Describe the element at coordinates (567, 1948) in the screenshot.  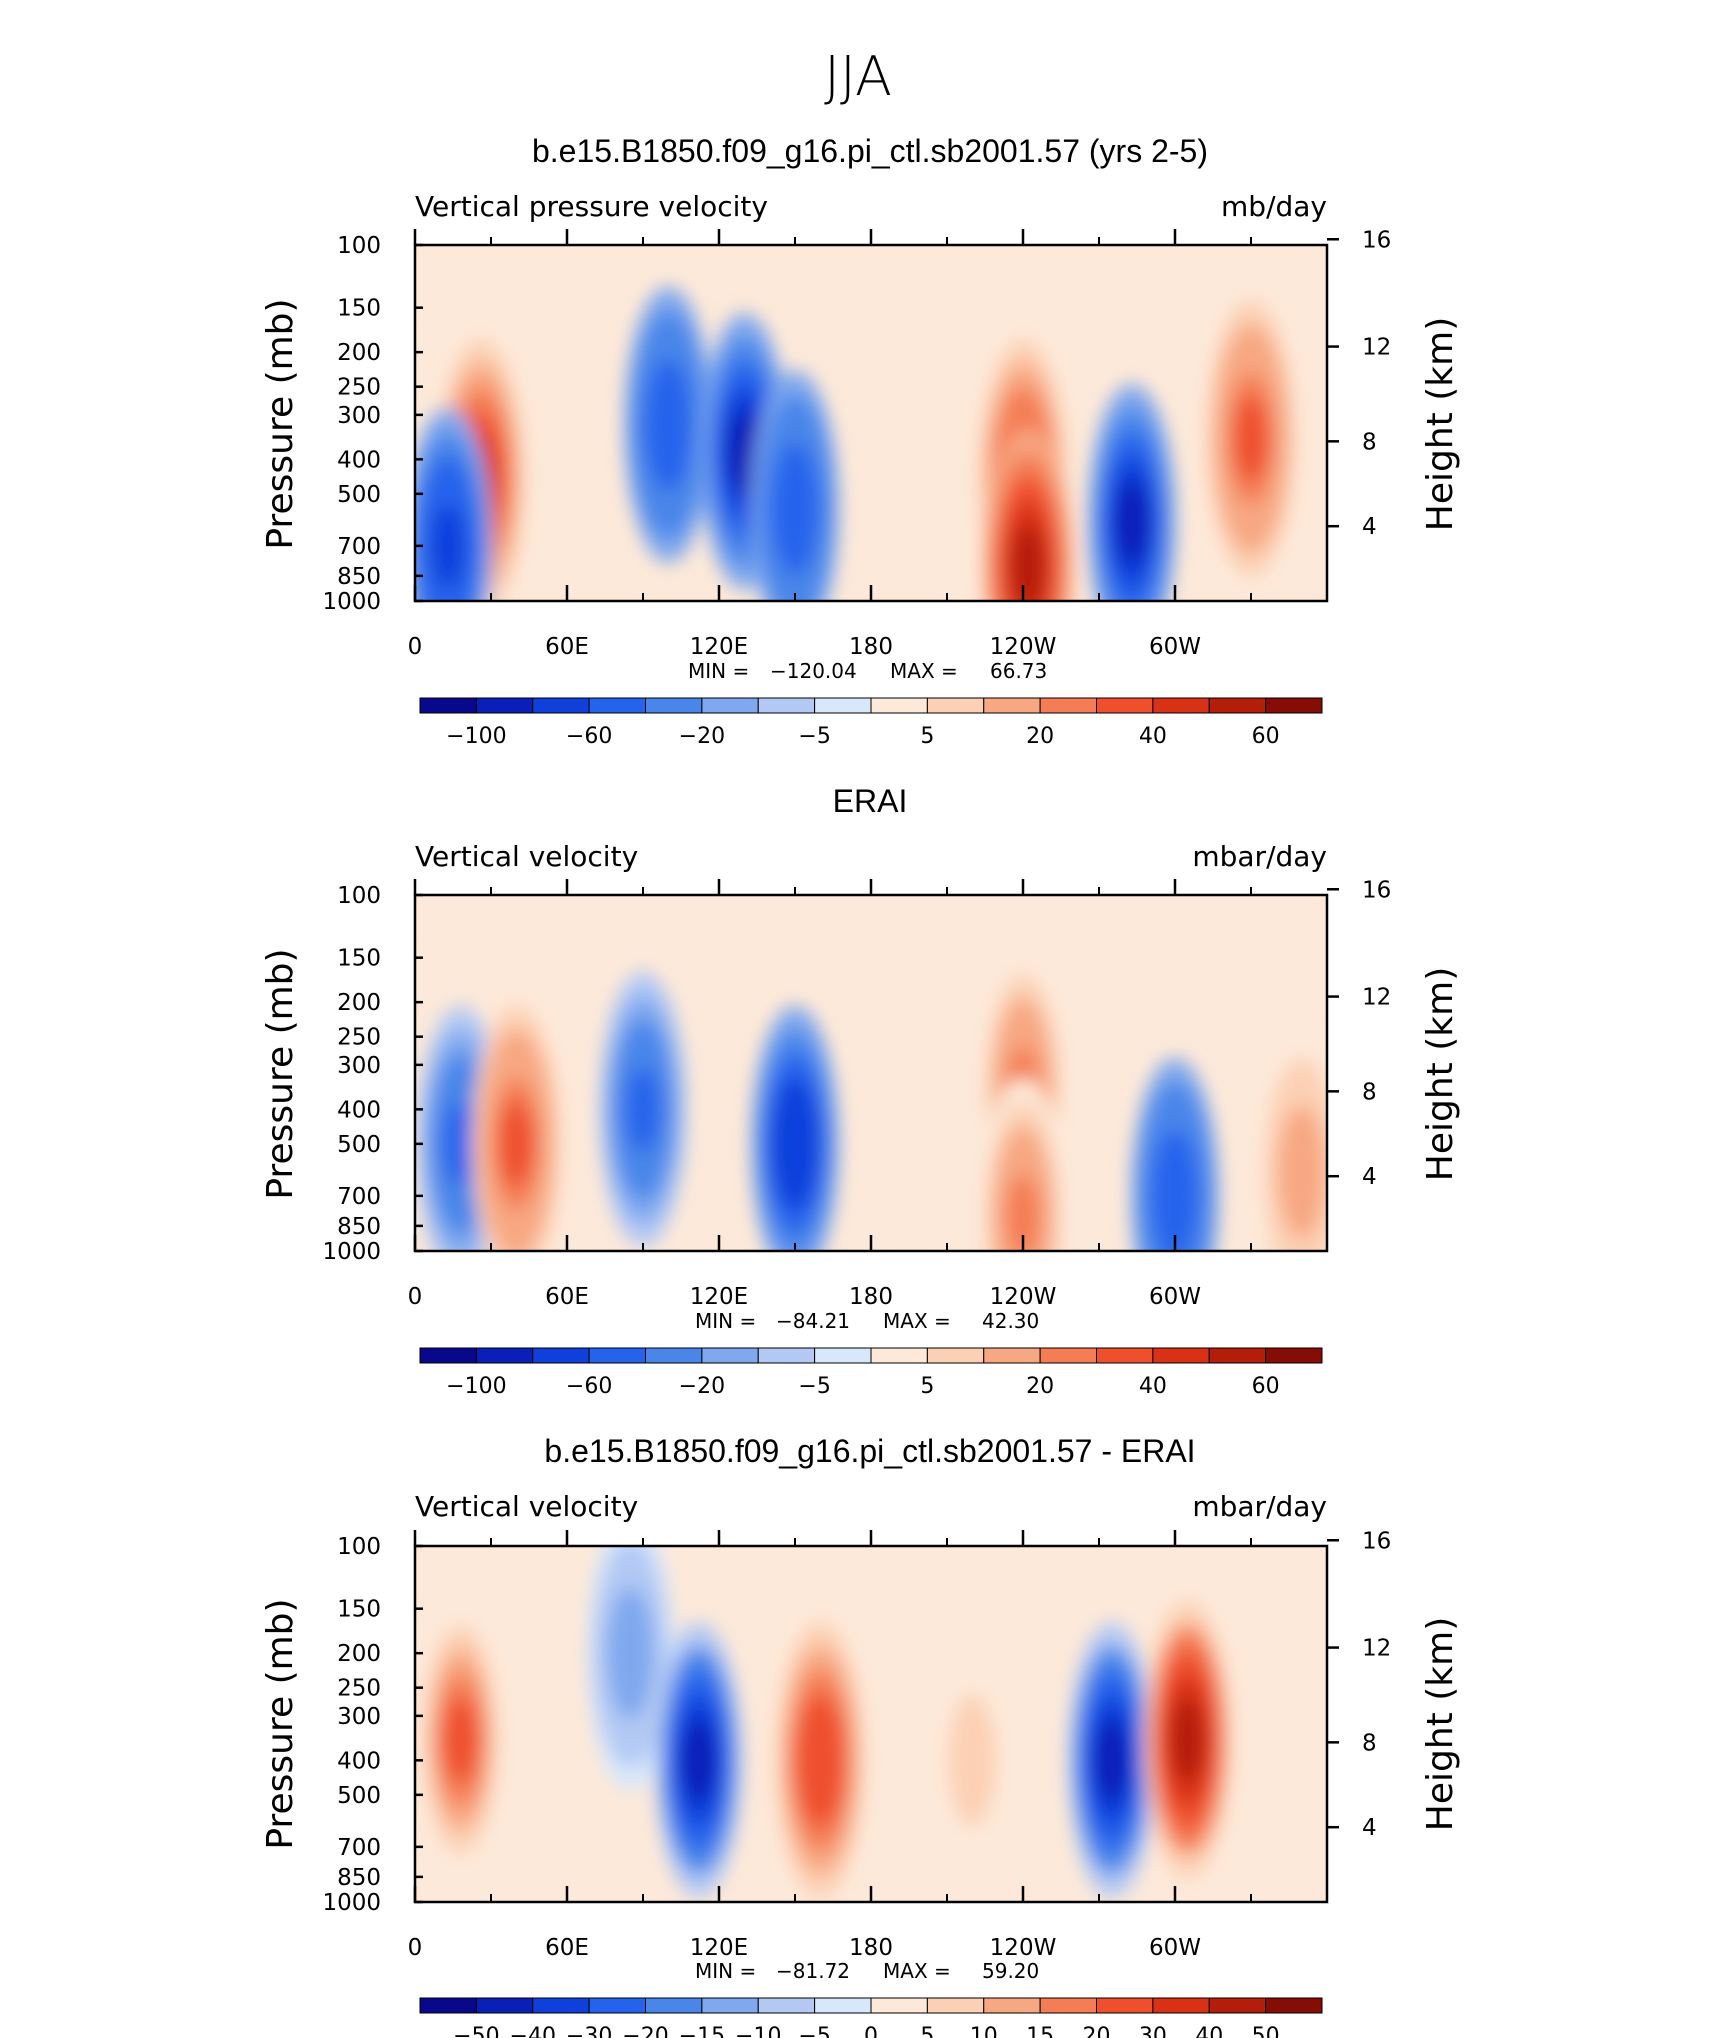
I see `x-tick-label: 60E` at that location.